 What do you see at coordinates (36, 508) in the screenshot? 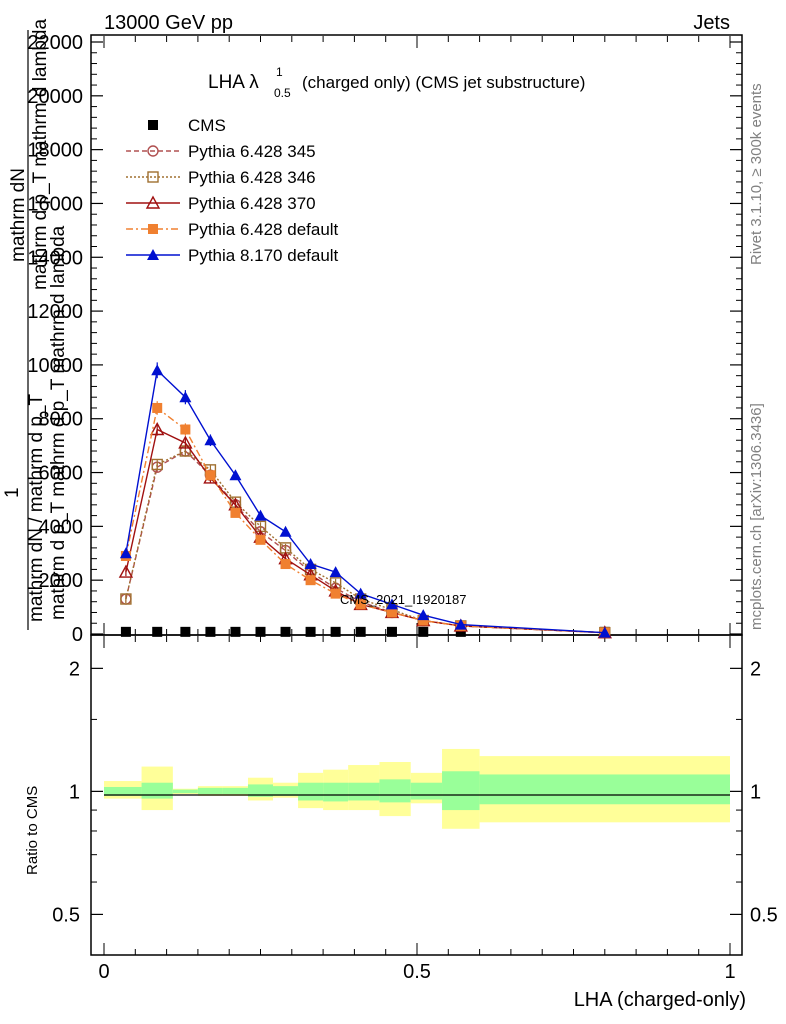
I see `ylabel-denominator: mathrm dN / mathrm d p_T` at bounding box center [36, 508].